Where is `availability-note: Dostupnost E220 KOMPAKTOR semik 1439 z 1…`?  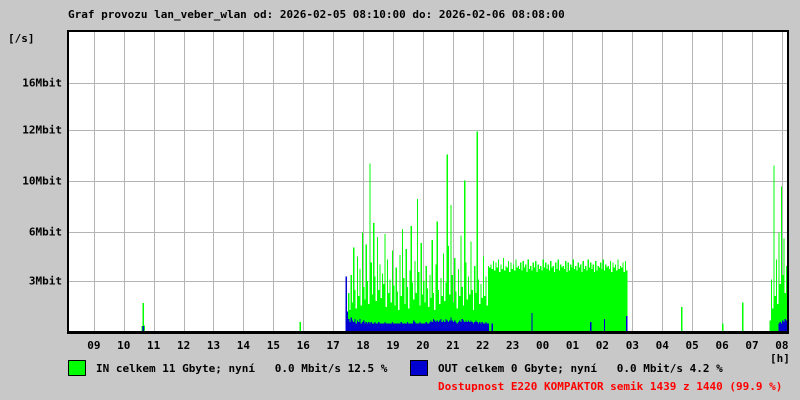
availability-note: Dostupnost E220 KOMPAKTOR semik 1439 z 1… is located at coordinates (610, 386).